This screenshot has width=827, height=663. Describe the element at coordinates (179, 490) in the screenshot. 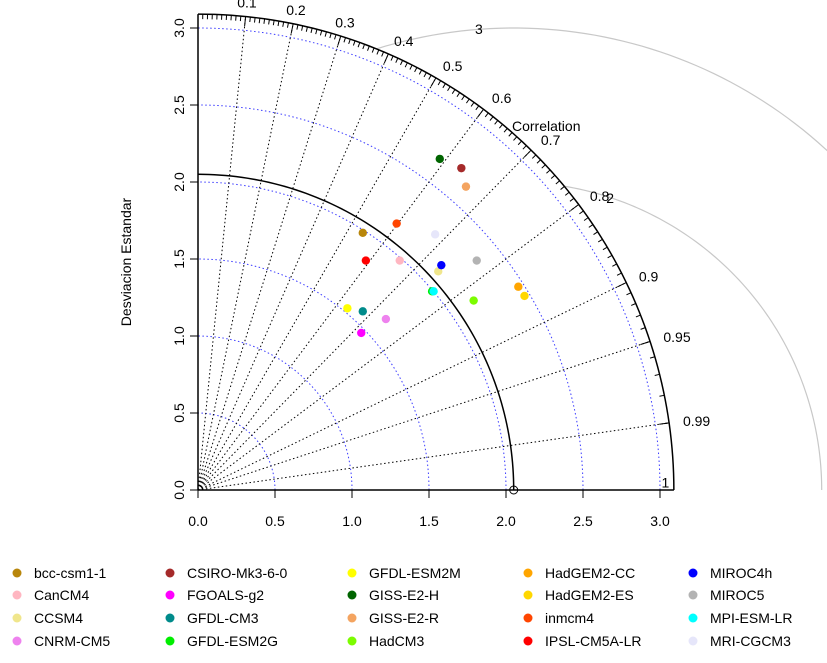

I see `y-tick-label: 0.0` at that location.